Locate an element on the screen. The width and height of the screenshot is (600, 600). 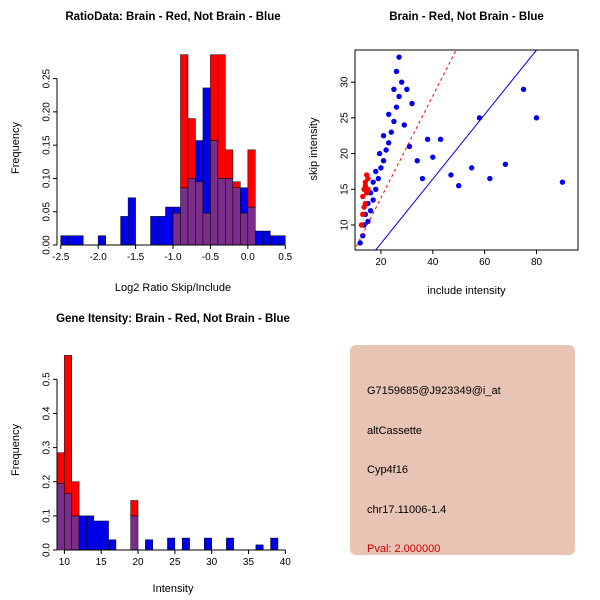
svg-text: -1.0 is located at coordinates (173, 257).